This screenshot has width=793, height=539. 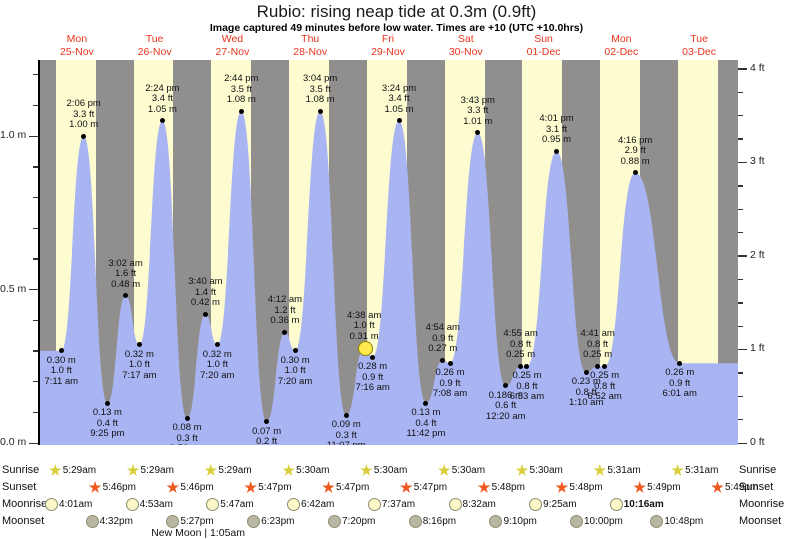 What do you see at coordinates (398, 504) in the screenshot?
I see `moonrise-time: 7:37am` at bounding box center [398, 504].